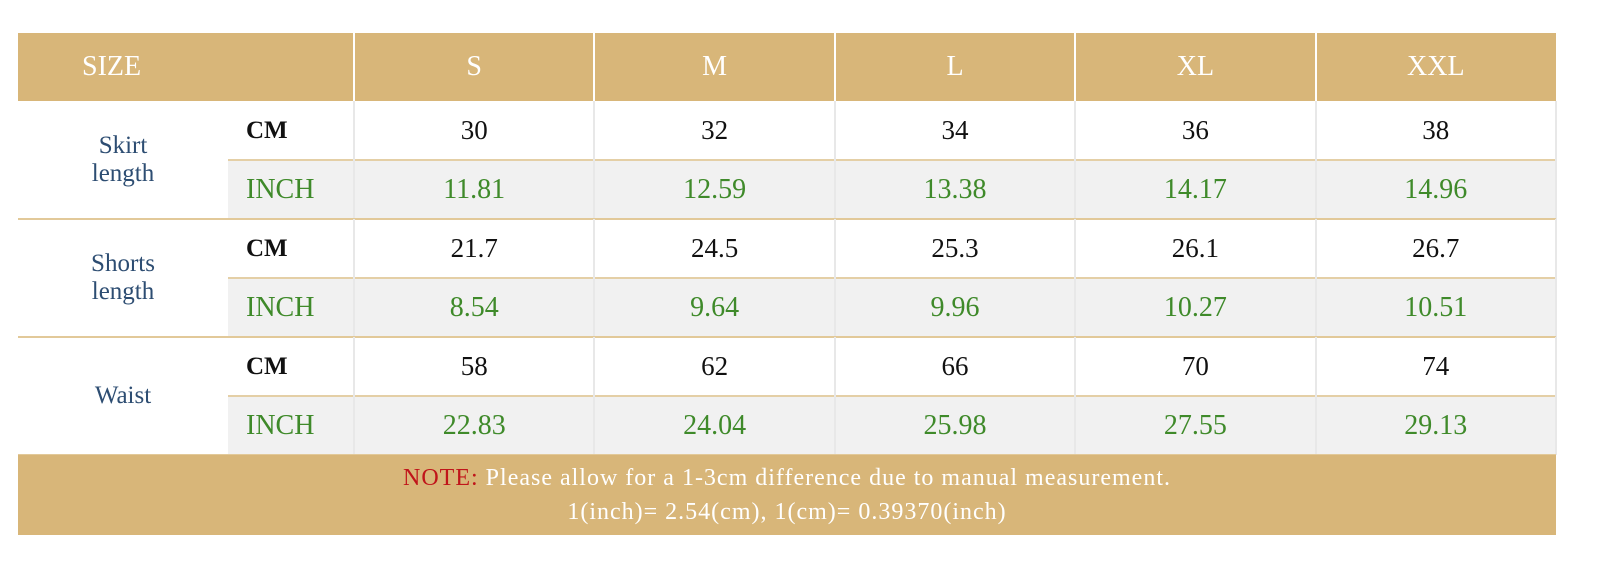 This screenshot has height=572, width=1600. Describe the element at coordinates (955, 130) in the screenshot. I see `measurement: 34` at that location.